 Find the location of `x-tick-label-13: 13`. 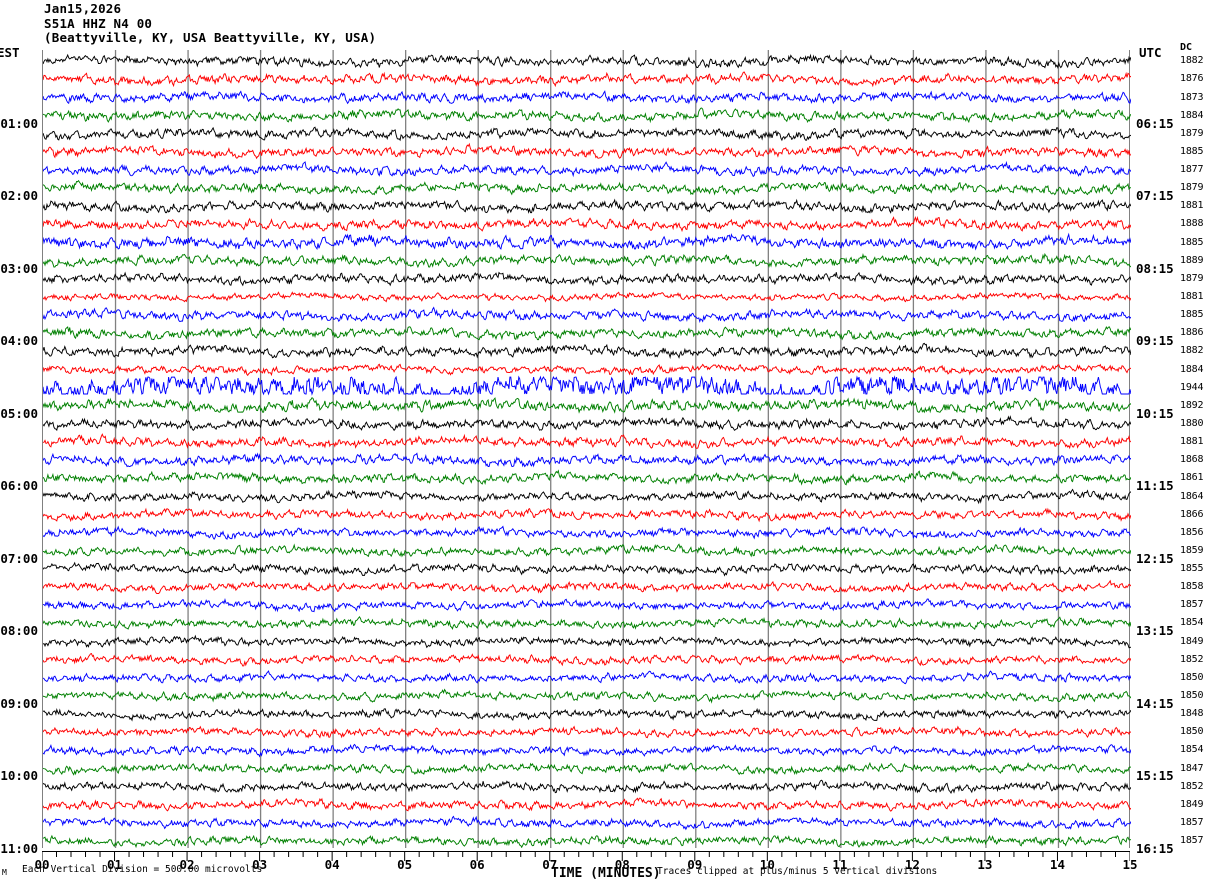

x-tick-label-13: 13 is located at coordinates (985, 864).